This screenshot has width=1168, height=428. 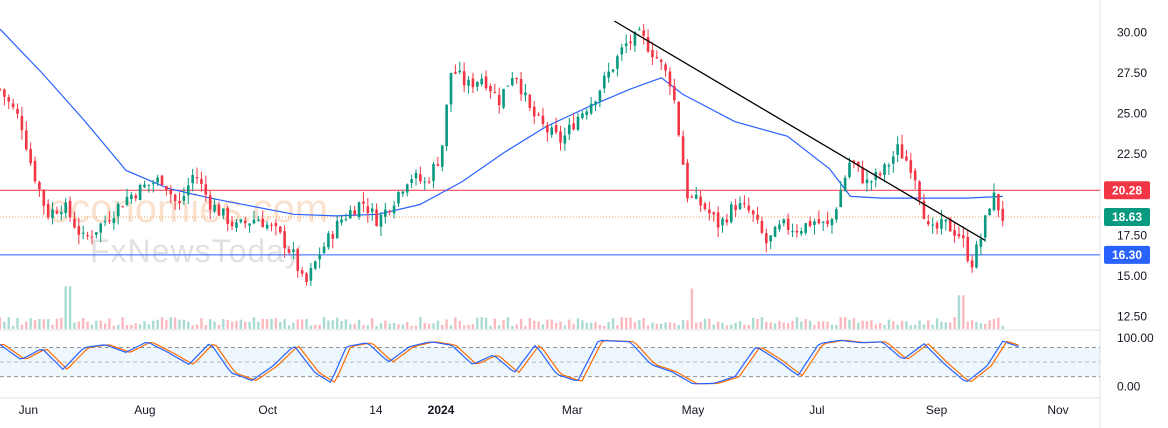 What do you see at coordinates (544, 410) in the screenshot?
I see `time-axis: Jun Aug Oct 14 2024 Mar May Jul Sep Nov` at bounding box center [544, 410].